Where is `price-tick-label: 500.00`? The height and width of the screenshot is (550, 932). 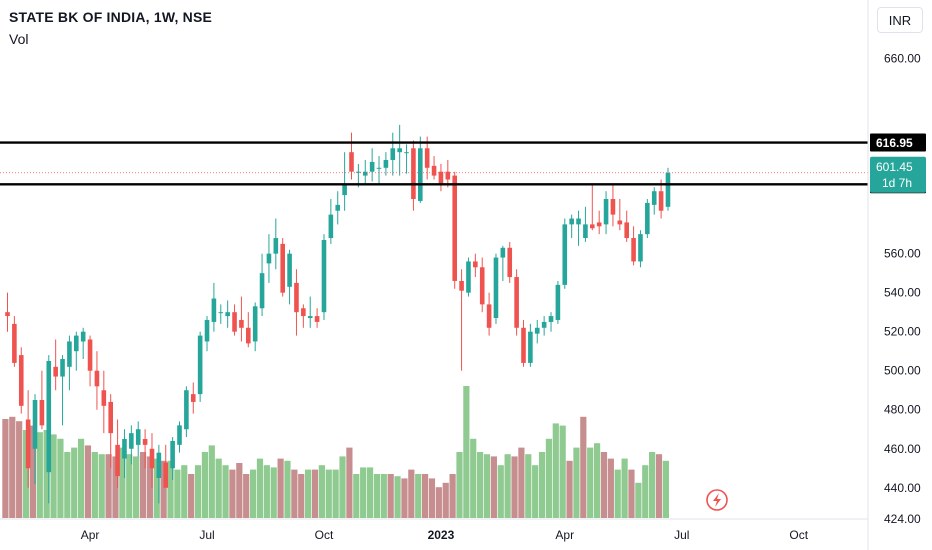
price-tick-label: 500.00 is located at coordinates (902, 371).